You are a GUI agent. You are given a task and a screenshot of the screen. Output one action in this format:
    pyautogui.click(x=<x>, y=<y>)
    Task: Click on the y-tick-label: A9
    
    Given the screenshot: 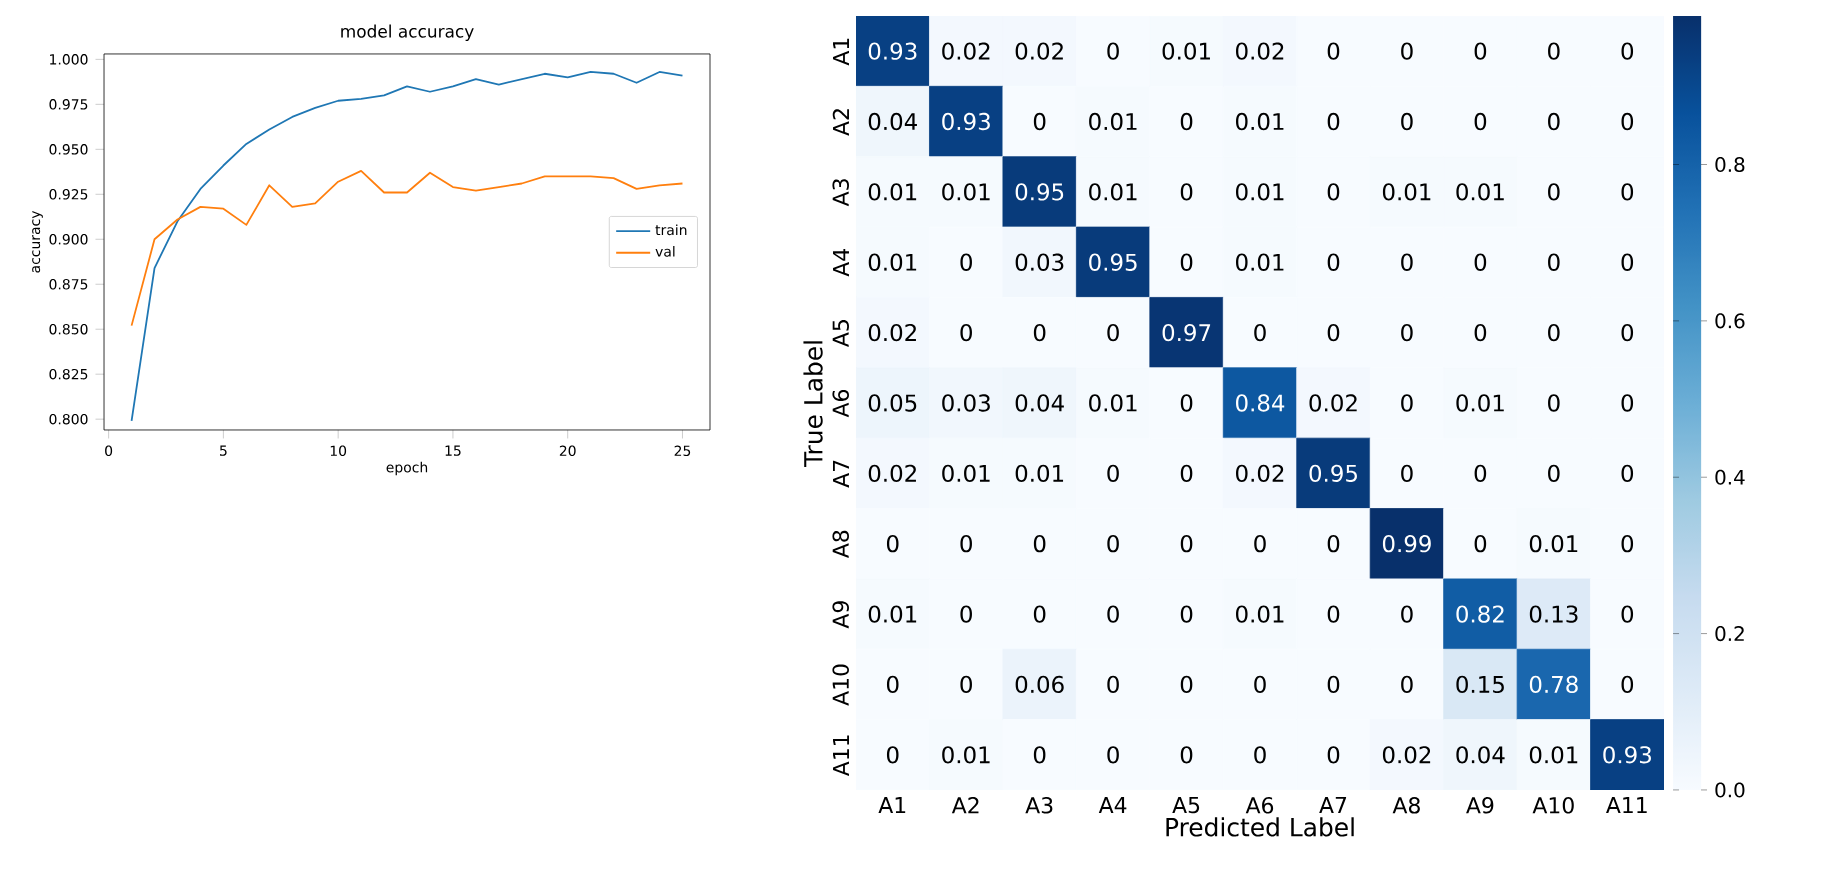 What is the action you would take?
    pyautogui.click(x=840, y=615)
    